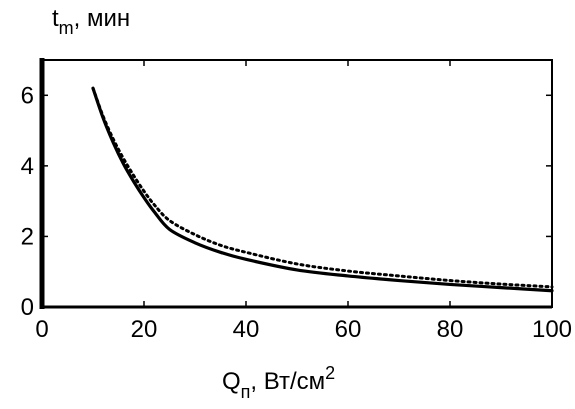  Describe the element at coordinates (41, 329) in the screenshot. I see `x-tick-label: 0` at that location.